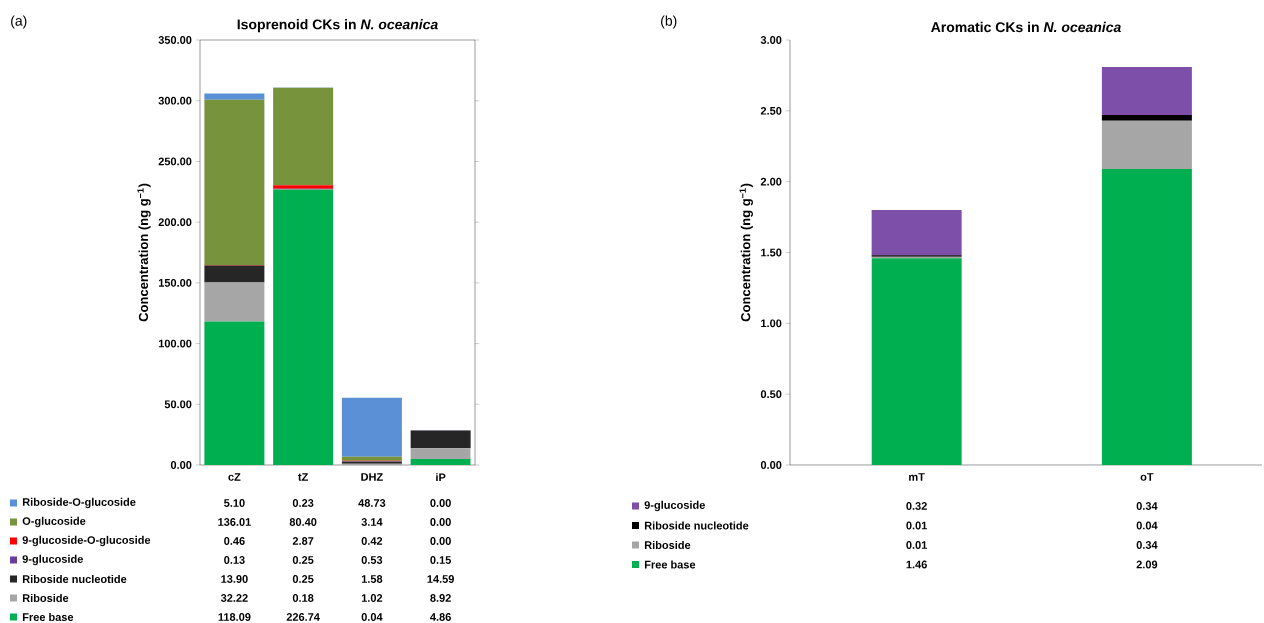  I want to click on x-tick-label: oT, so click(1147, 477).